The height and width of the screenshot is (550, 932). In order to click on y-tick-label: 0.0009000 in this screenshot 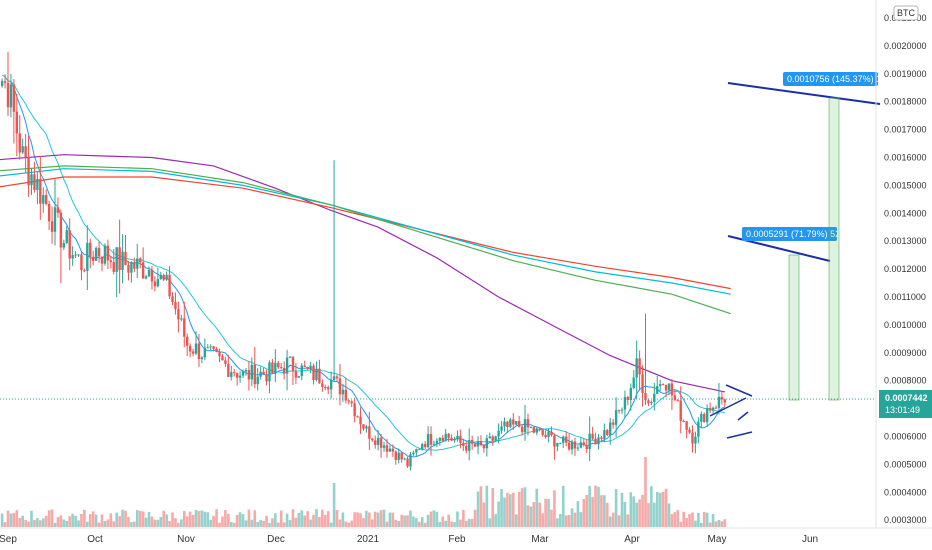, I will do `click(905, 353)`.